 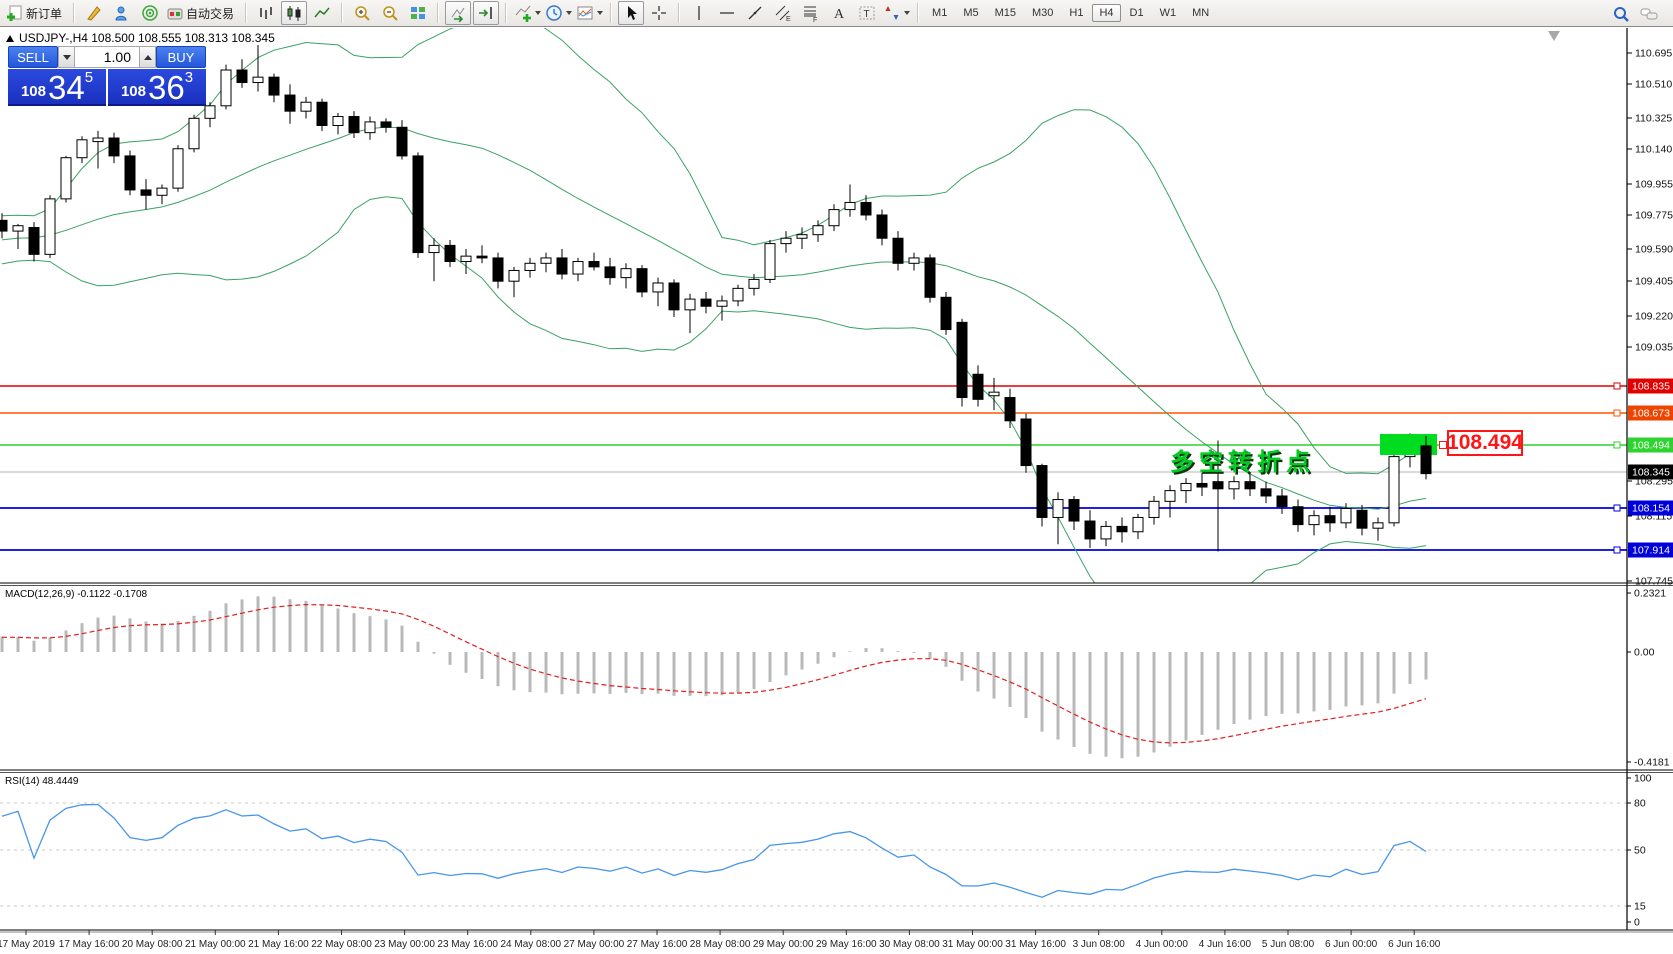 What do you see at coordinates (554, 13) in the screenshot?
I see `period-clock-icon` at bounding box center [554, 13].